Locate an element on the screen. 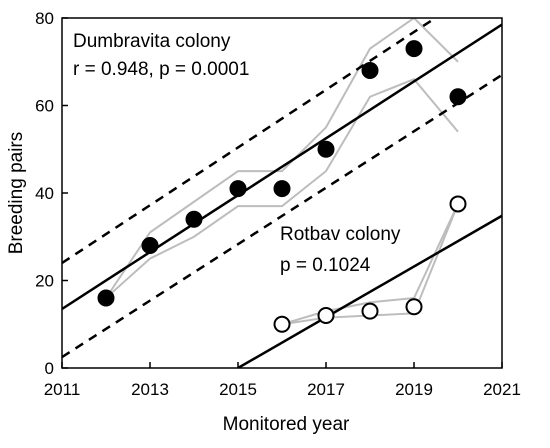 This screenshot has height=448, width=550. y-tick-label: 20 is located at coordinates (44, 281).